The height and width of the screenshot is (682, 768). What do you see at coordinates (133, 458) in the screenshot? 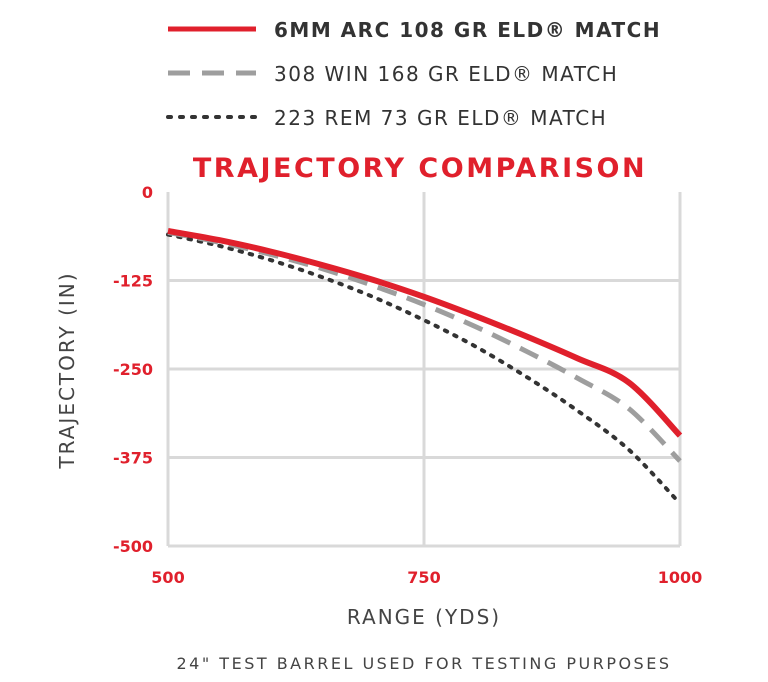
I see `y-tick-label: -375` at bounding box center [133, 458].